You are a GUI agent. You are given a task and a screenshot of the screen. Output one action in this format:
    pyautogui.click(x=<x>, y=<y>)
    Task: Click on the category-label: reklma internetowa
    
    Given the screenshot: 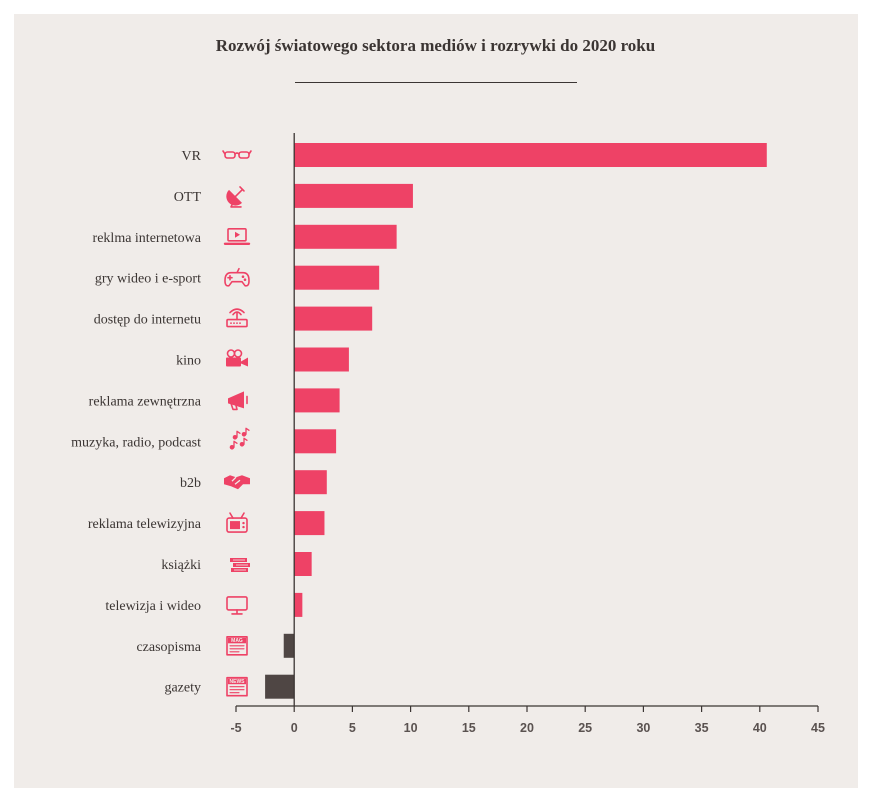 What is the action you would take?
    pyautogui.click(x=147, y=238)
    